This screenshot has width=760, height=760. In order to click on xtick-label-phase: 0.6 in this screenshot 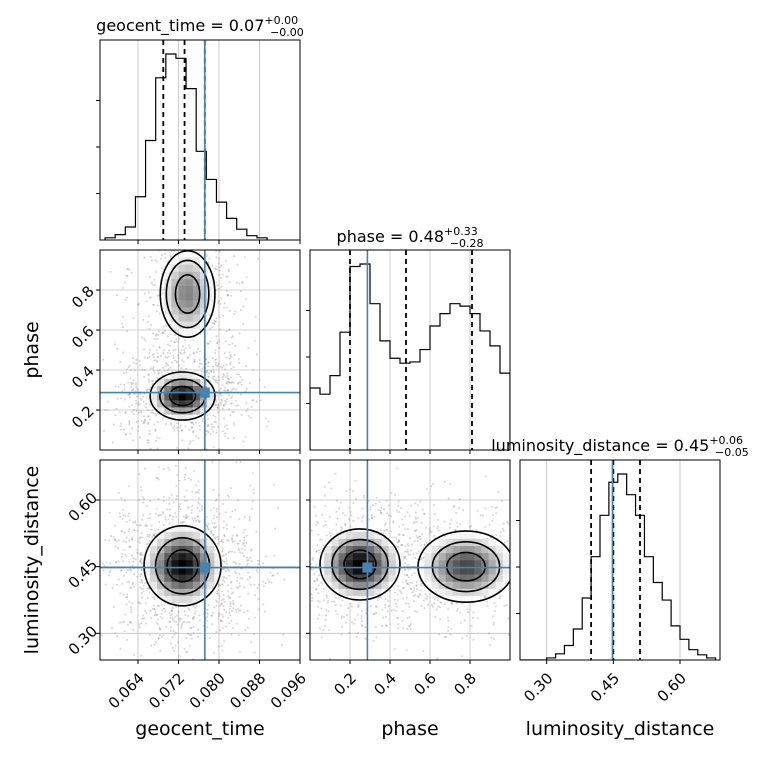, I will do `click(425, 684)`.